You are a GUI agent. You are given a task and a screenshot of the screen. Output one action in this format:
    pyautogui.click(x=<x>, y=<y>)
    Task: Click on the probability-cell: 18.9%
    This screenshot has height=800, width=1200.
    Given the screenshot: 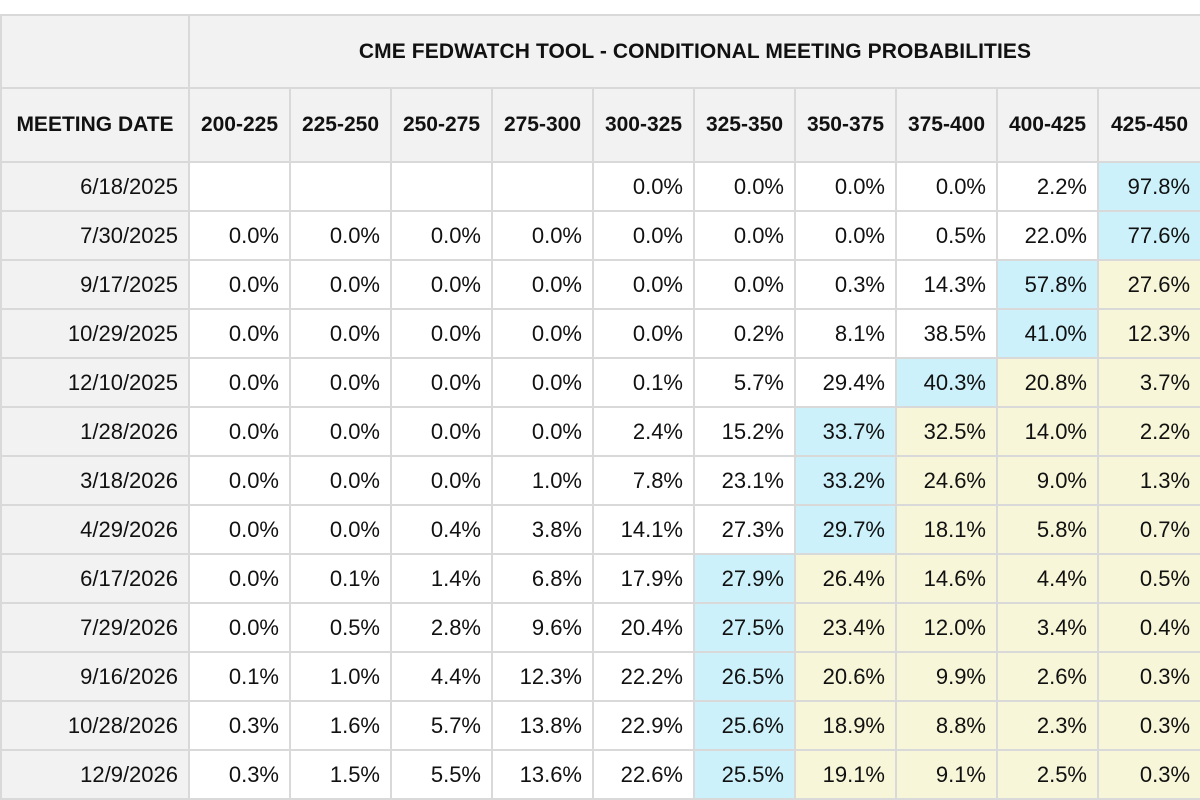 What is the action you would take?
    pyautogui.click(x=845, y=725)
    